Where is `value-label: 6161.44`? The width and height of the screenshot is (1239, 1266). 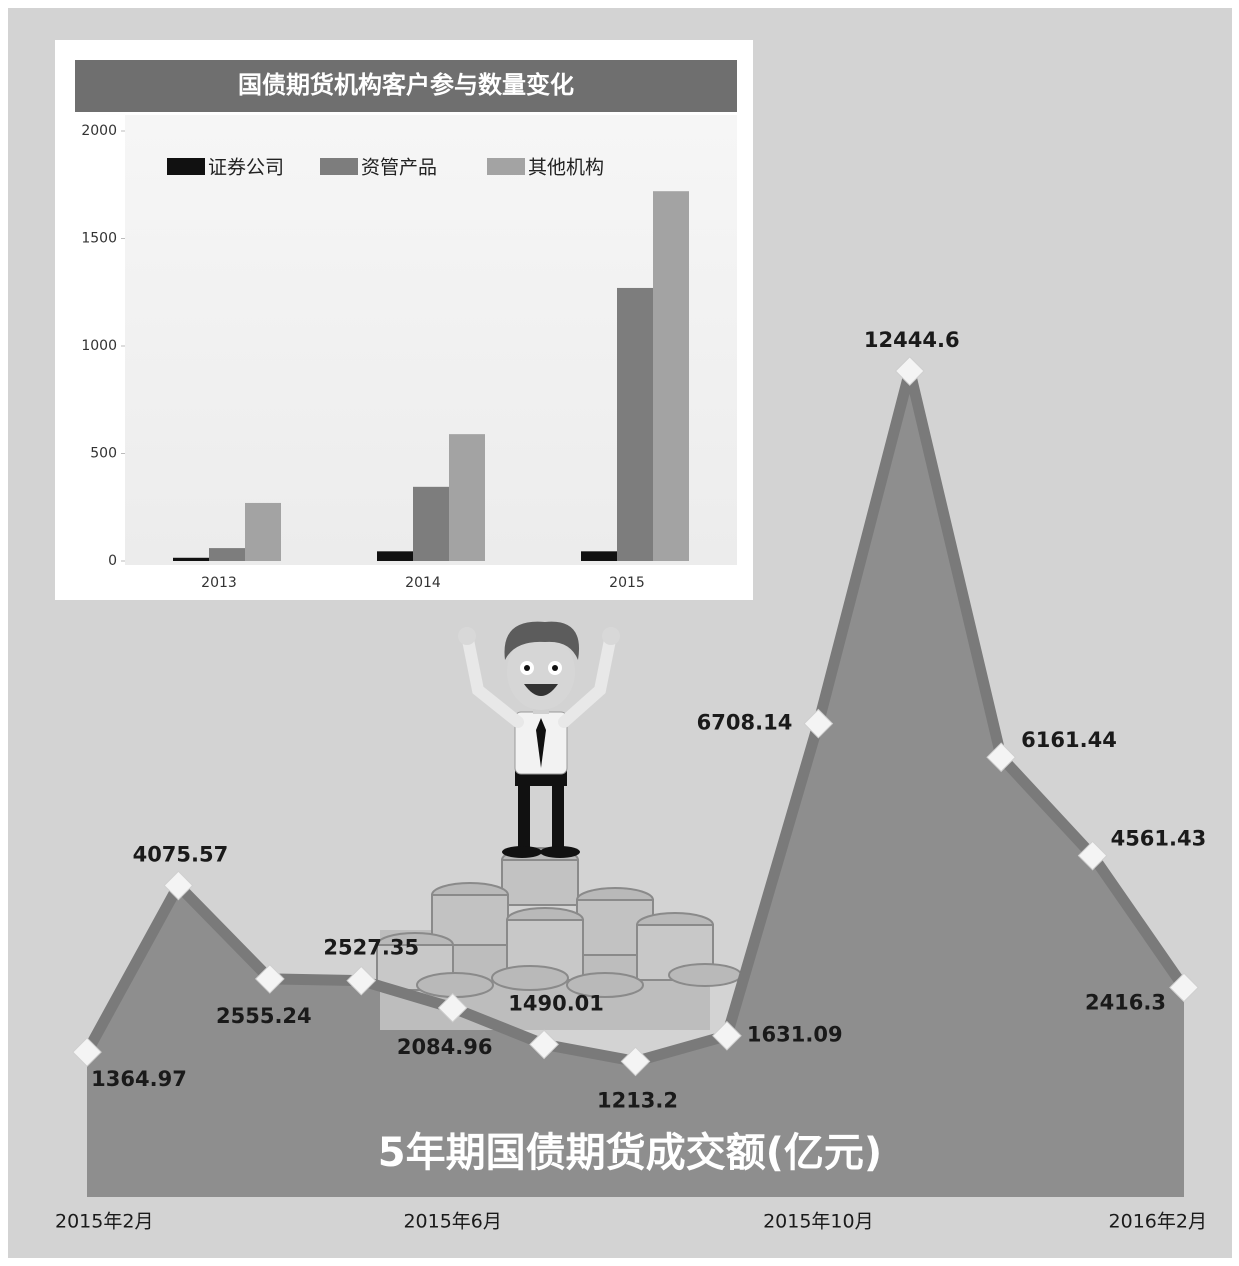 value-label: 6161.44 is located at coordinates (1069, 740).